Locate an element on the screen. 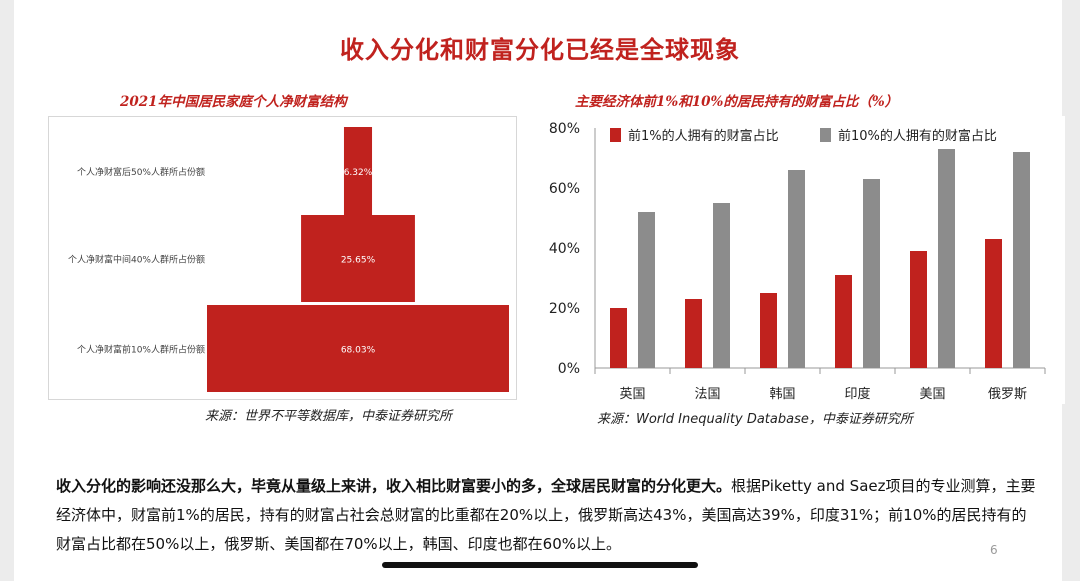  y-tick-label: 80% is located at coordinates (564, 129).